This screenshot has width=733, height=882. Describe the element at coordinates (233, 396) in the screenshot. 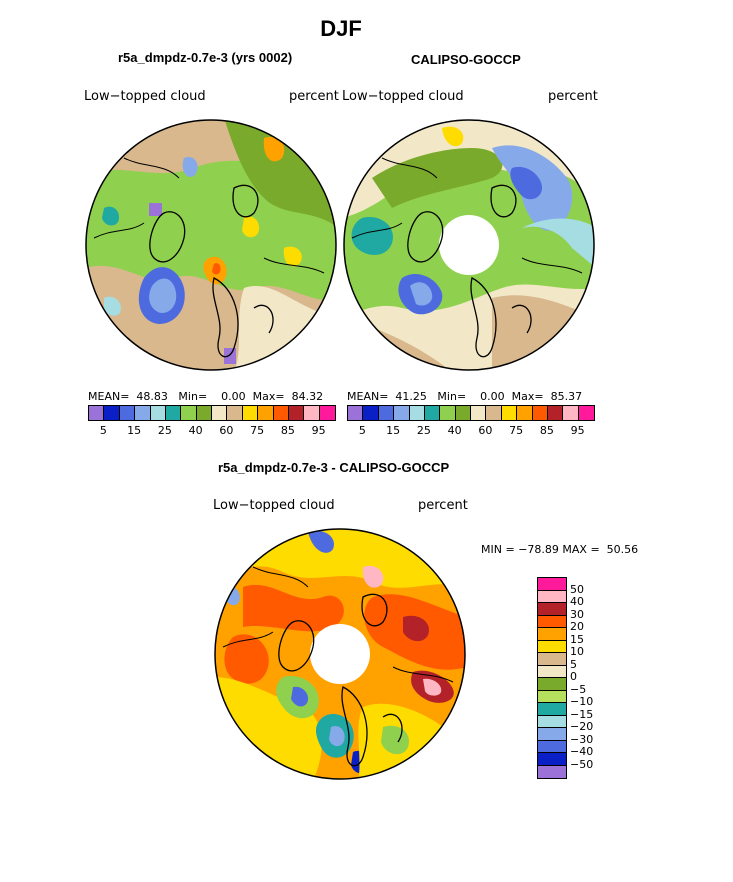

I see `left-min-value: 0.00` at that location.